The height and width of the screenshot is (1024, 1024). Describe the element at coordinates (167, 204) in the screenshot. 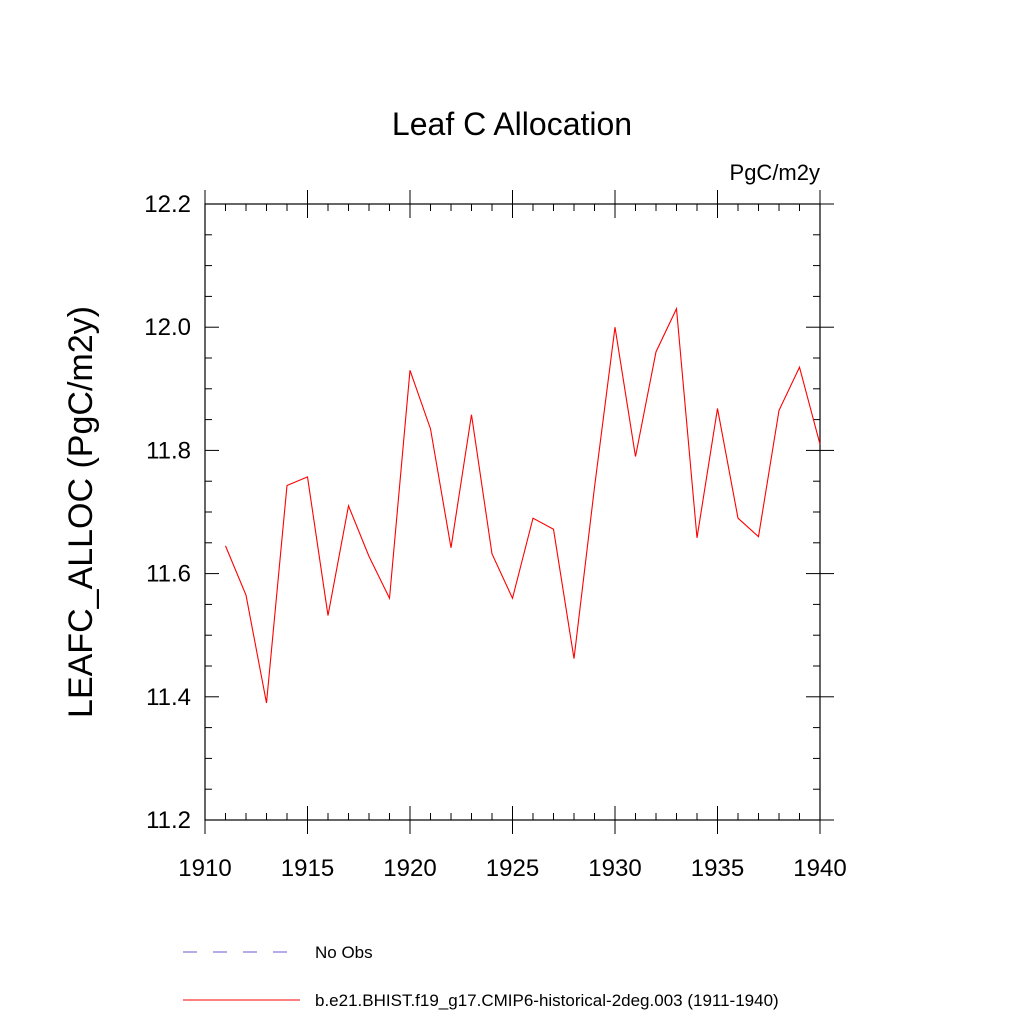

I see `y-tick-label: 12.2` at that location.